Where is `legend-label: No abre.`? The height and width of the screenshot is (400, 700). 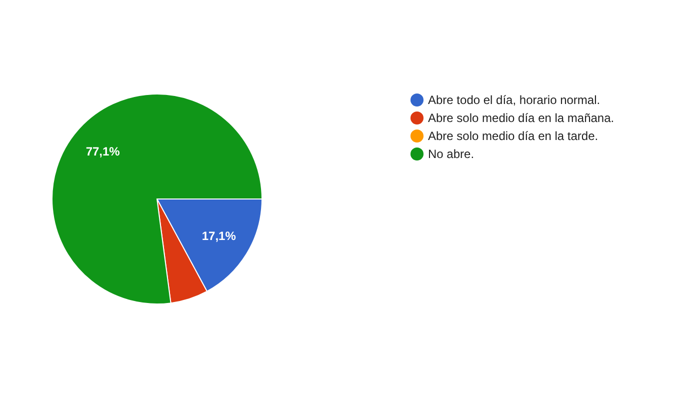 legend-label: No abre. is located at coordinates (451, 154).